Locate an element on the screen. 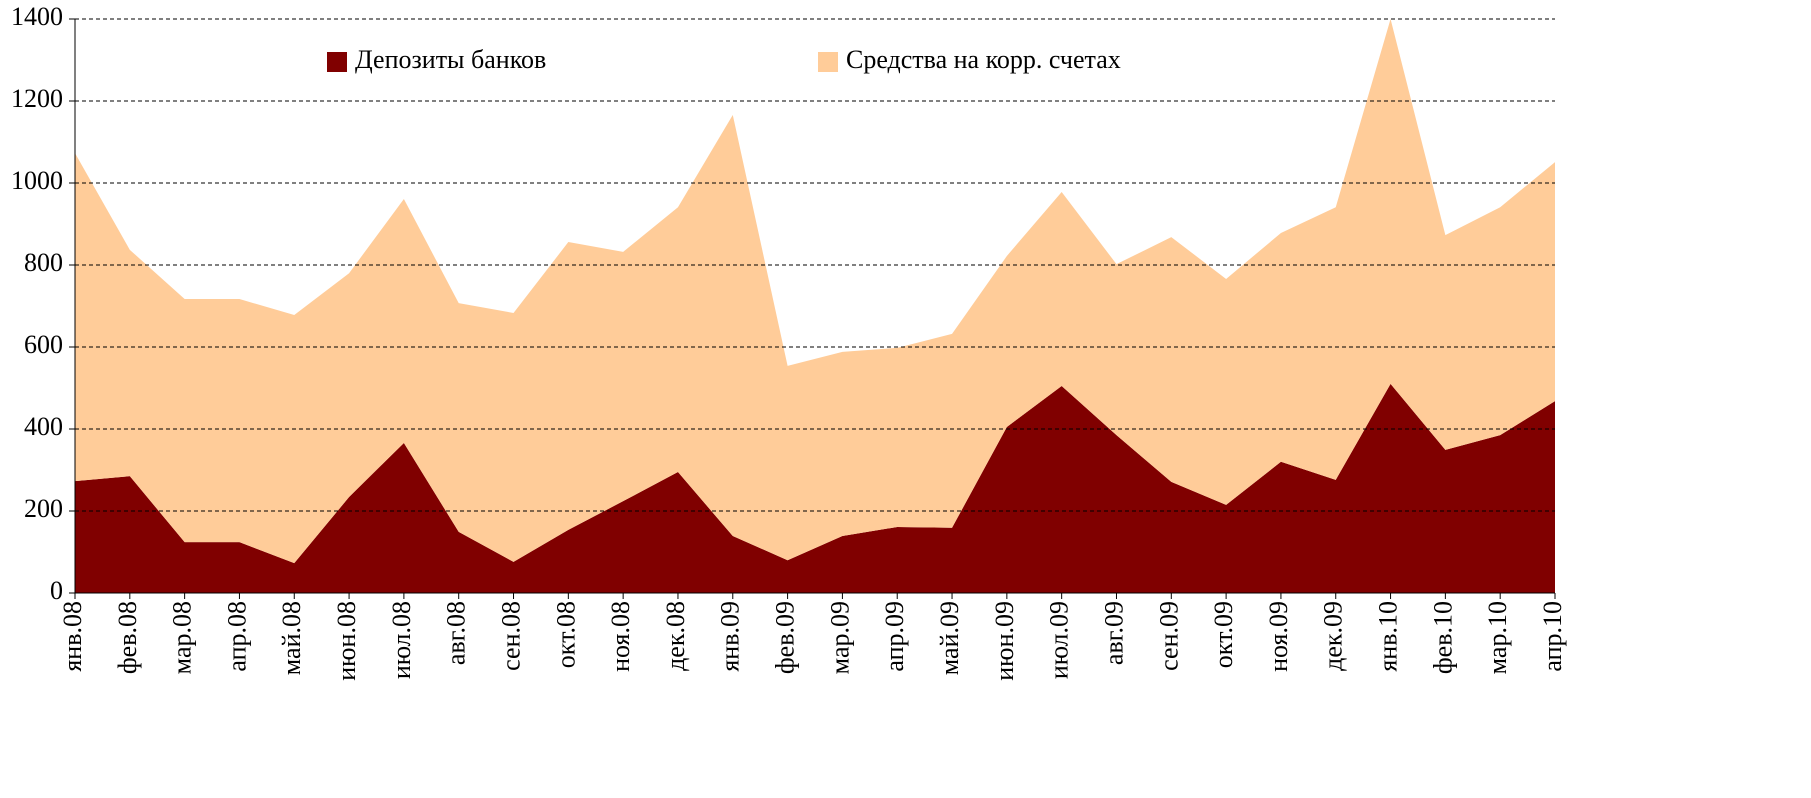  y-tick-label: 1200 is located at coordinates (37, 98).